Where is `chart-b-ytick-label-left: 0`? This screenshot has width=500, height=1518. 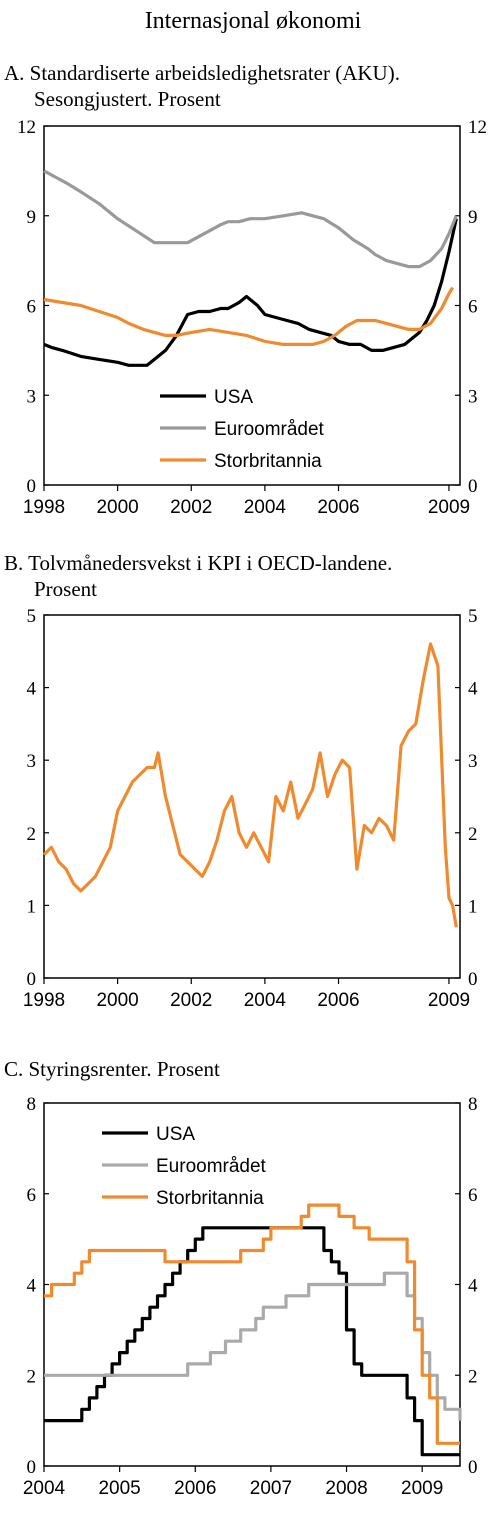 chart-b-ytick-label-left: 0 is located at coordinates (32, 979).